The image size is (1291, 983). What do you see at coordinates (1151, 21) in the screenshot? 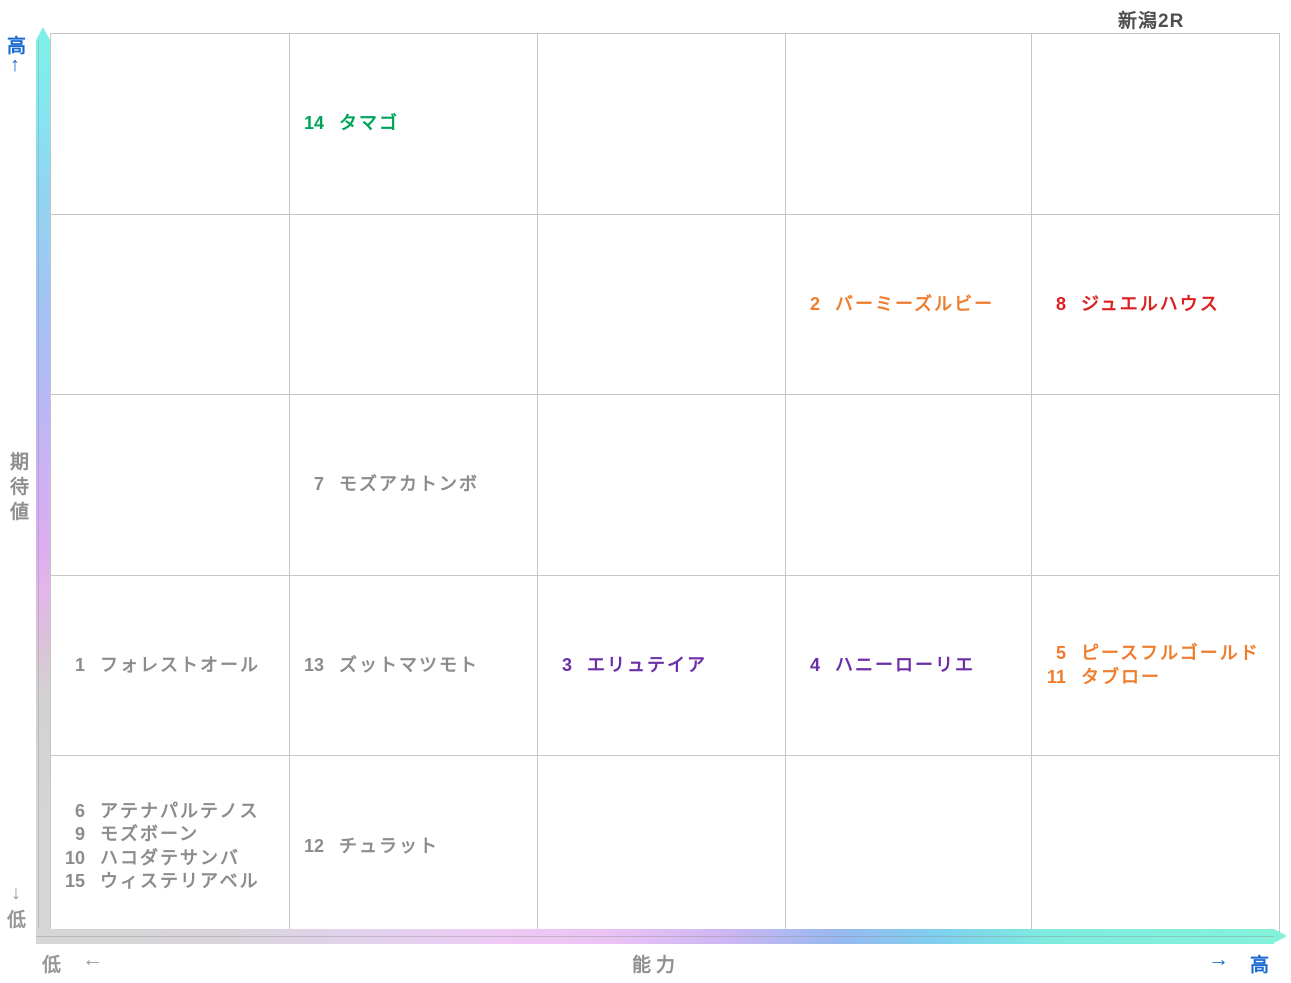
I see `race-title: 新潟2R` at bounding box center [1151, 21].